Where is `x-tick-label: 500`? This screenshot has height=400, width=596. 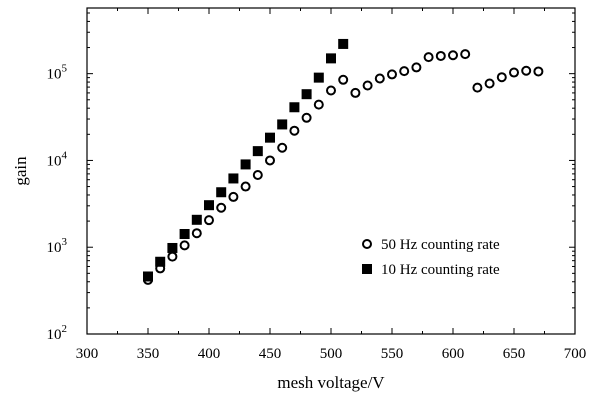
x-tick-label: 500 is located at coordinates (331, 354).